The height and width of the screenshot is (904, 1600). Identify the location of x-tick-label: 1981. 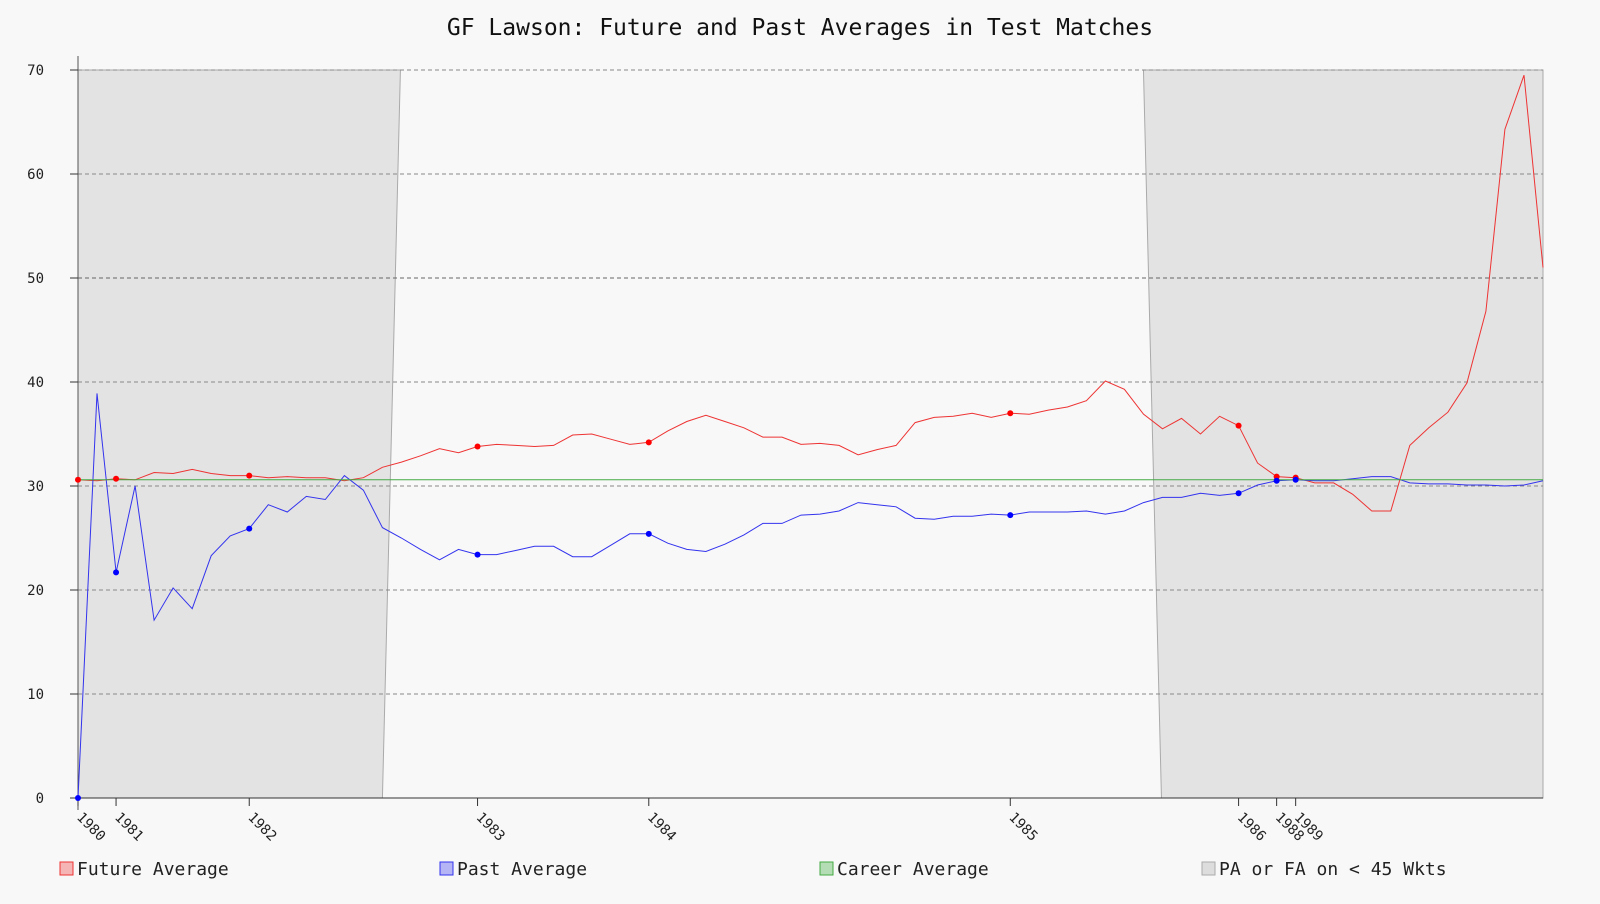
(128, 827).